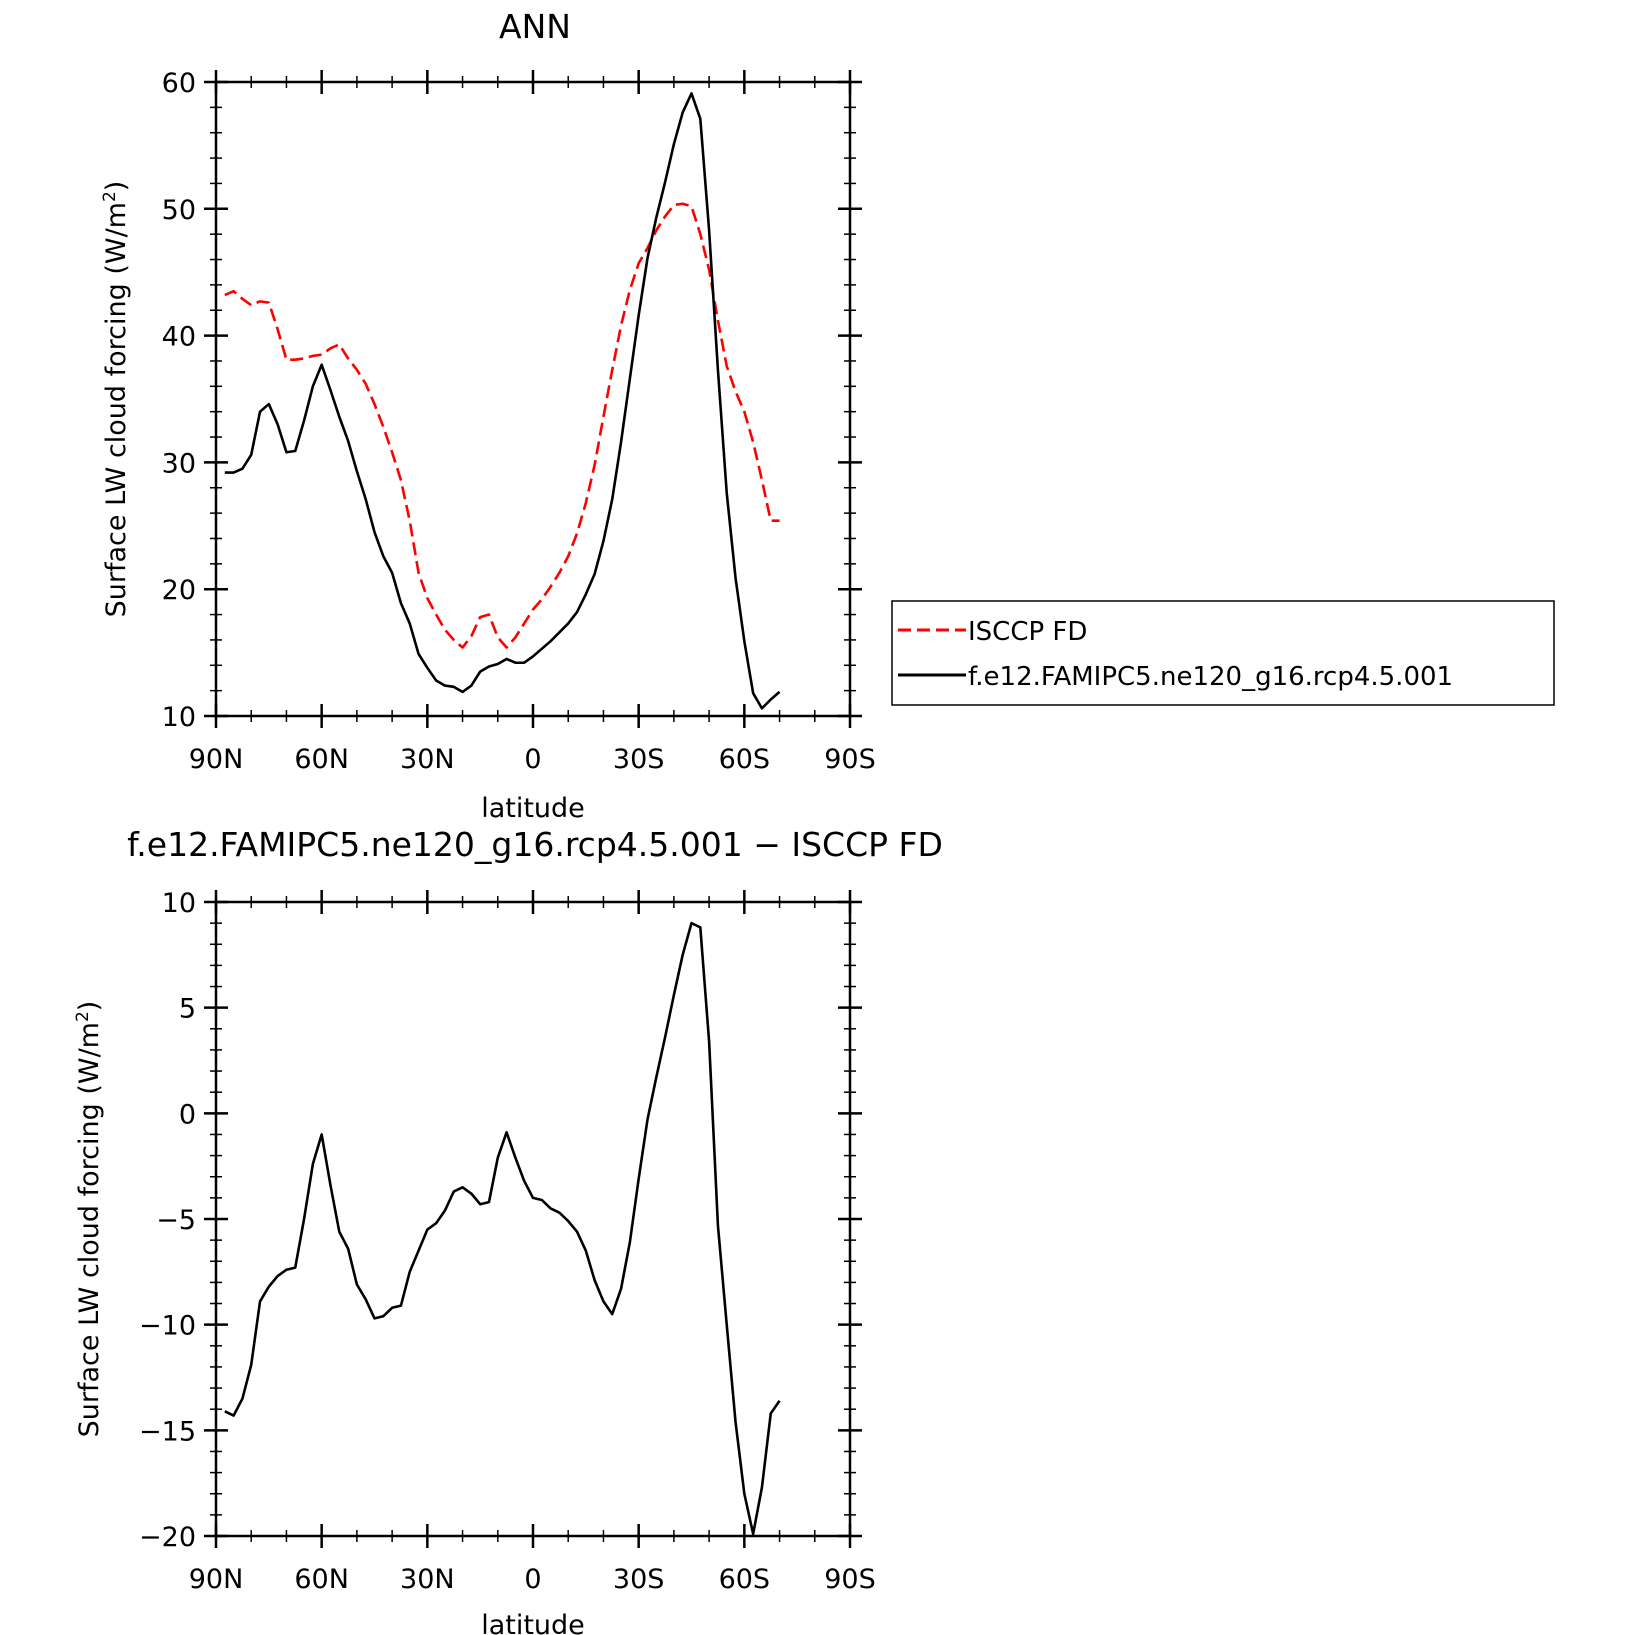  Describe the element at coordinates (179, 210) in the screenshot. I see `y-tick-label: 50` at that location.